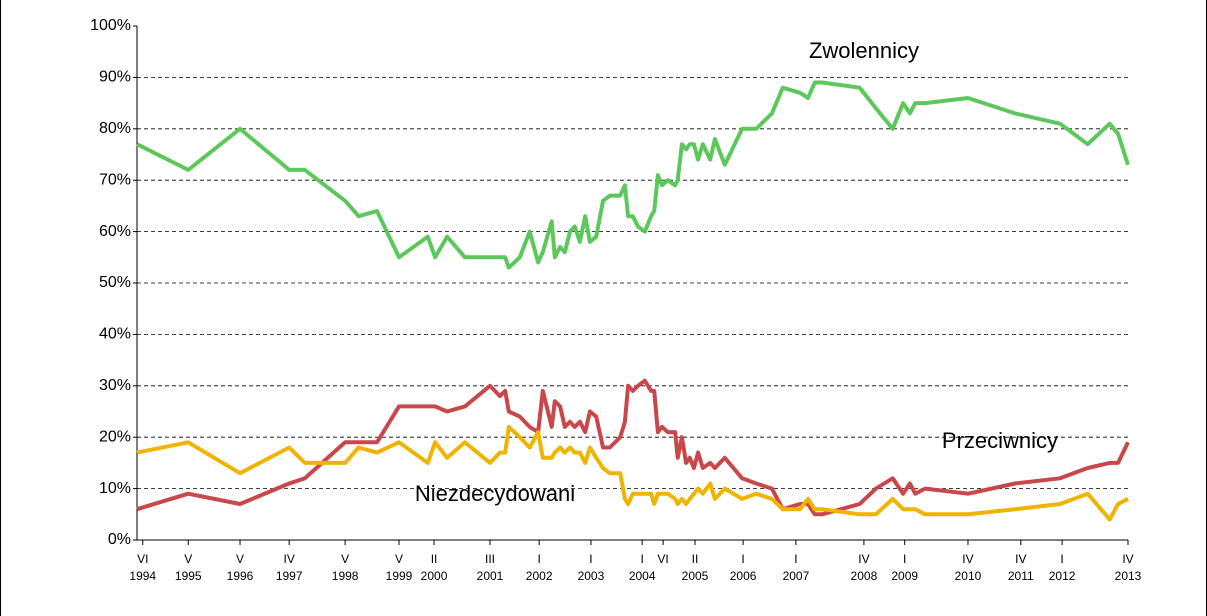 This screenshot has height=616, width=1207. Describe the element at coordinates (904, 567) in the screenshot. I see `x-tick-label: I 2009` at that location.